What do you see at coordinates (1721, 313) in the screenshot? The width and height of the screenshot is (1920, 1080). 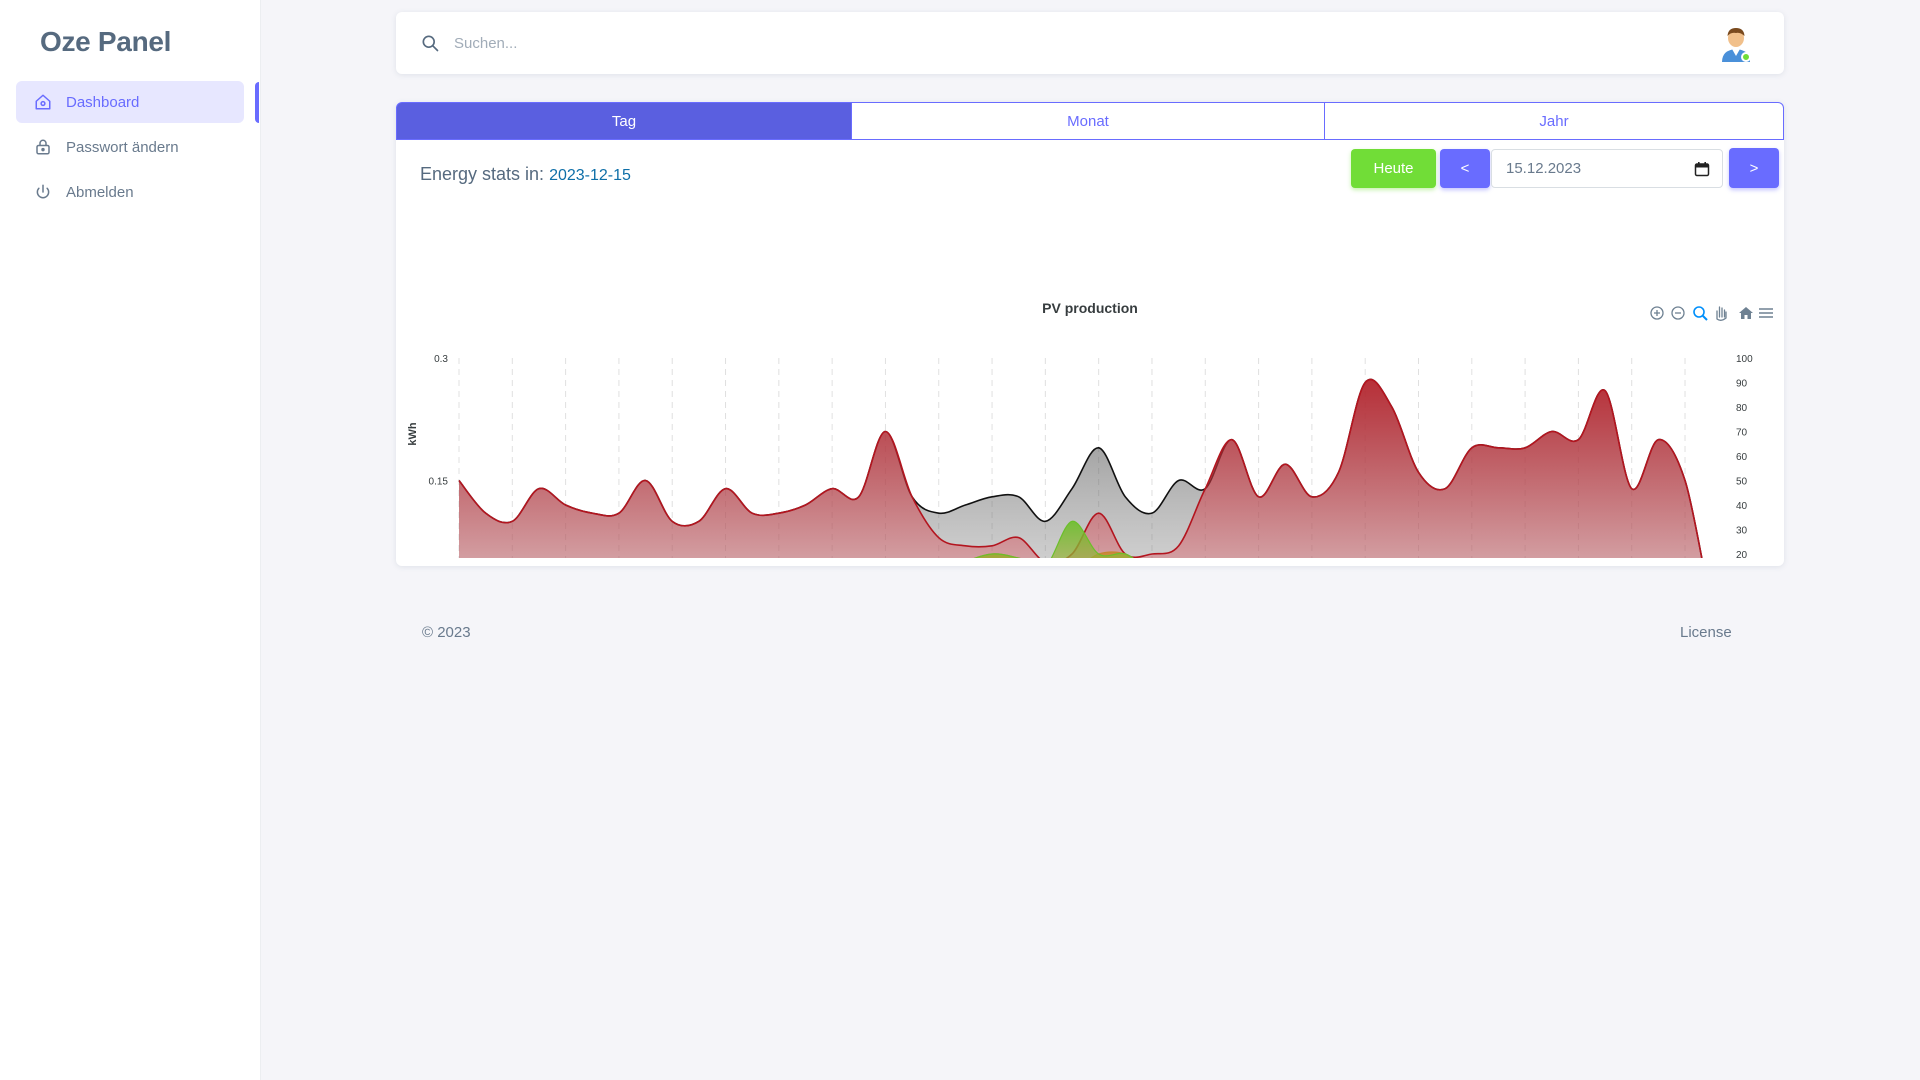 I see `pan-hand-icon` at bounding box center [1721, 313].